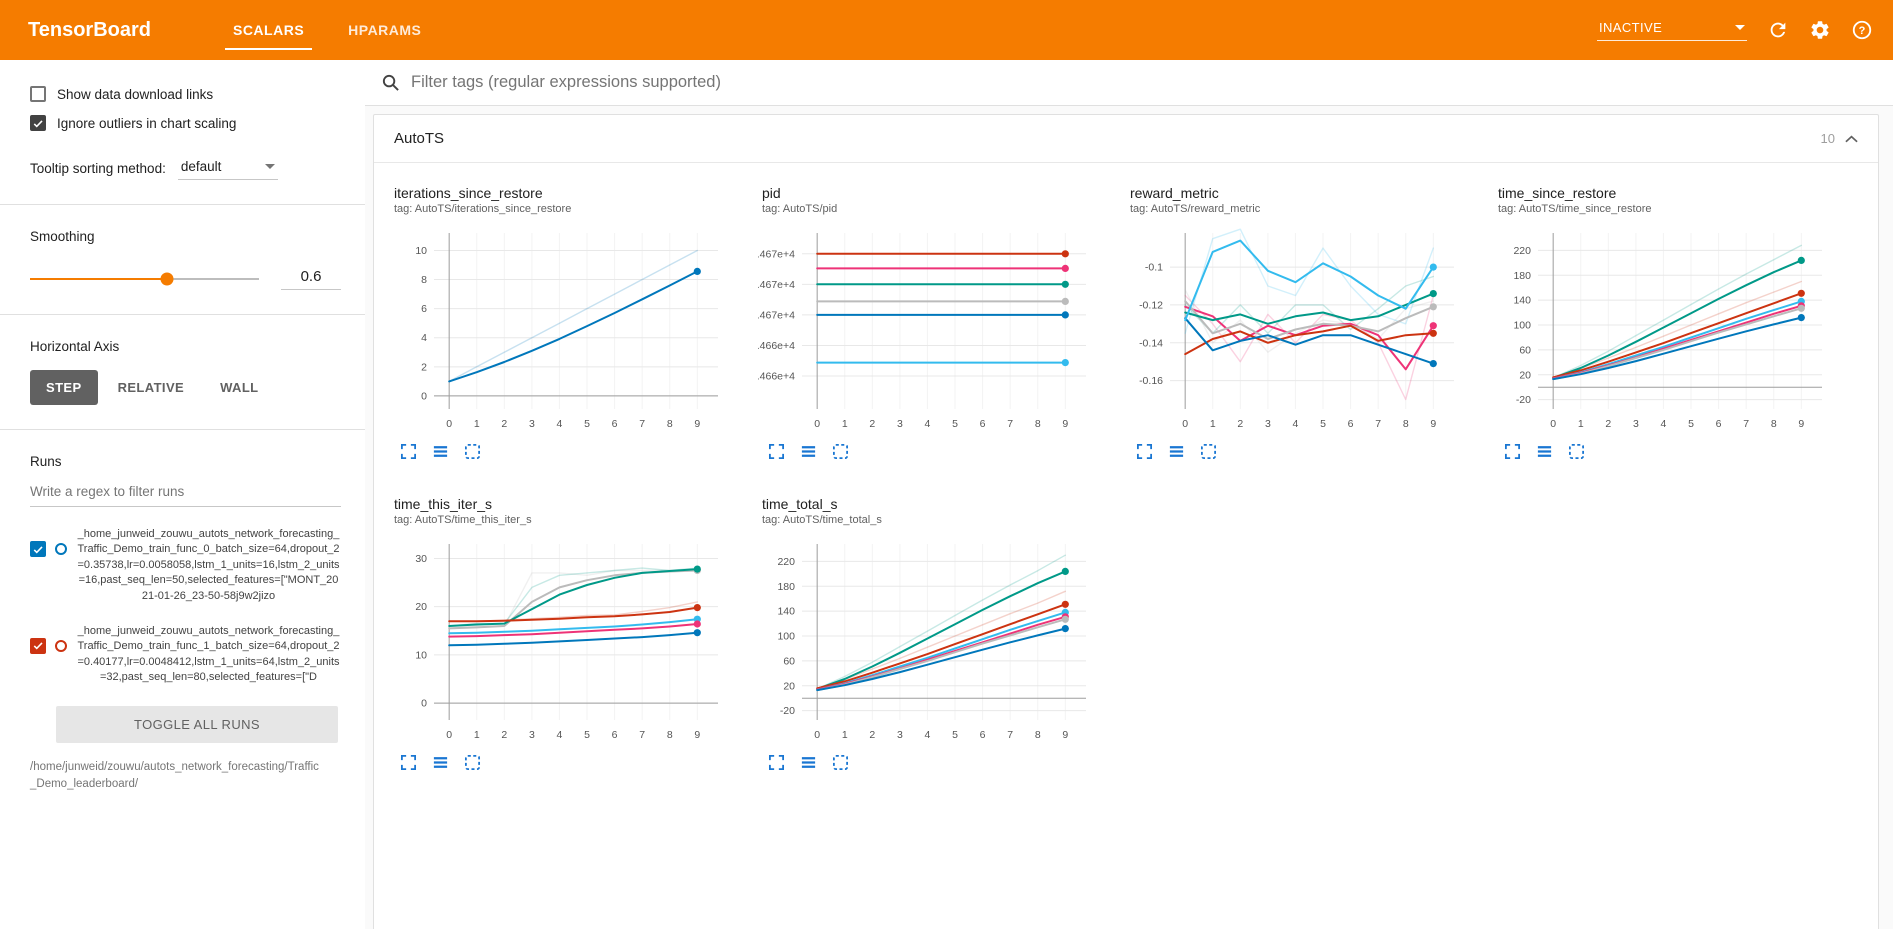 Image resolution: width=1893 pixels, height=929 pixels. What do you see at coordinates (185, 492) in the screenshot?
I see `runs-regex-input` at bounding box center [185, 492].